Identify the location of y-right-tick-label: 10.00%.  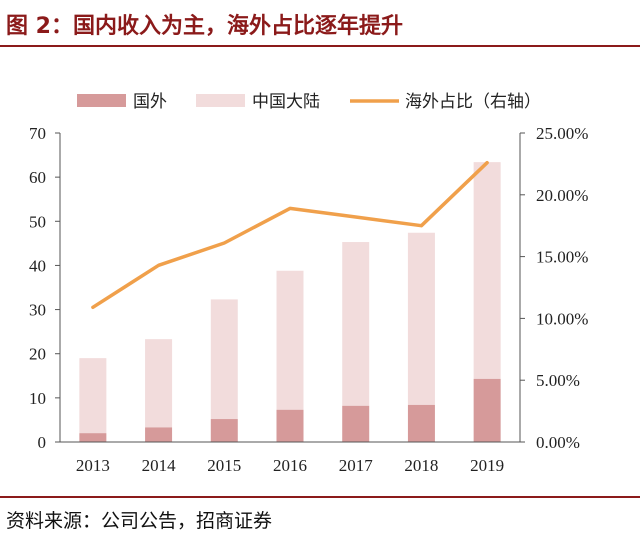
(562, 318).